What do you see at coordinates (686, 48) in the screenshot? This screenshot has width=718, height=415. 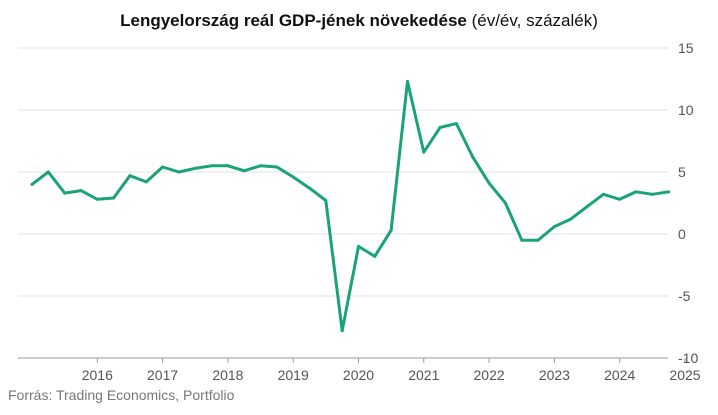 I see `y-tick-label: 15` at bounding box center [686, 48].